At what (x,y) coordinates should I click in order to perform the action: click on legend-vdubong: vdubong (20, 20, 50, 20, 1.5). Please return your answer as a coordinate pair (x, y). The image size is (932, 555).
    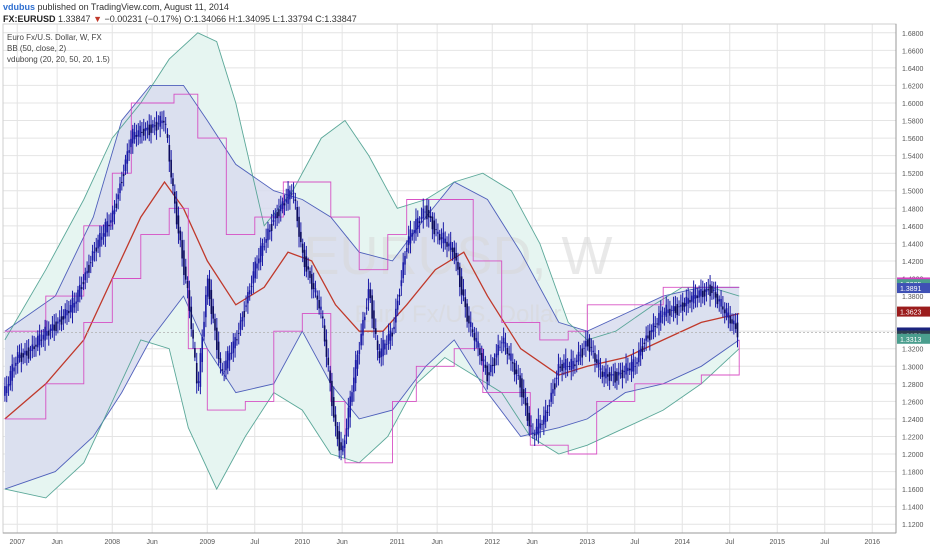
    Looking at the image, I should click on (58, 59).